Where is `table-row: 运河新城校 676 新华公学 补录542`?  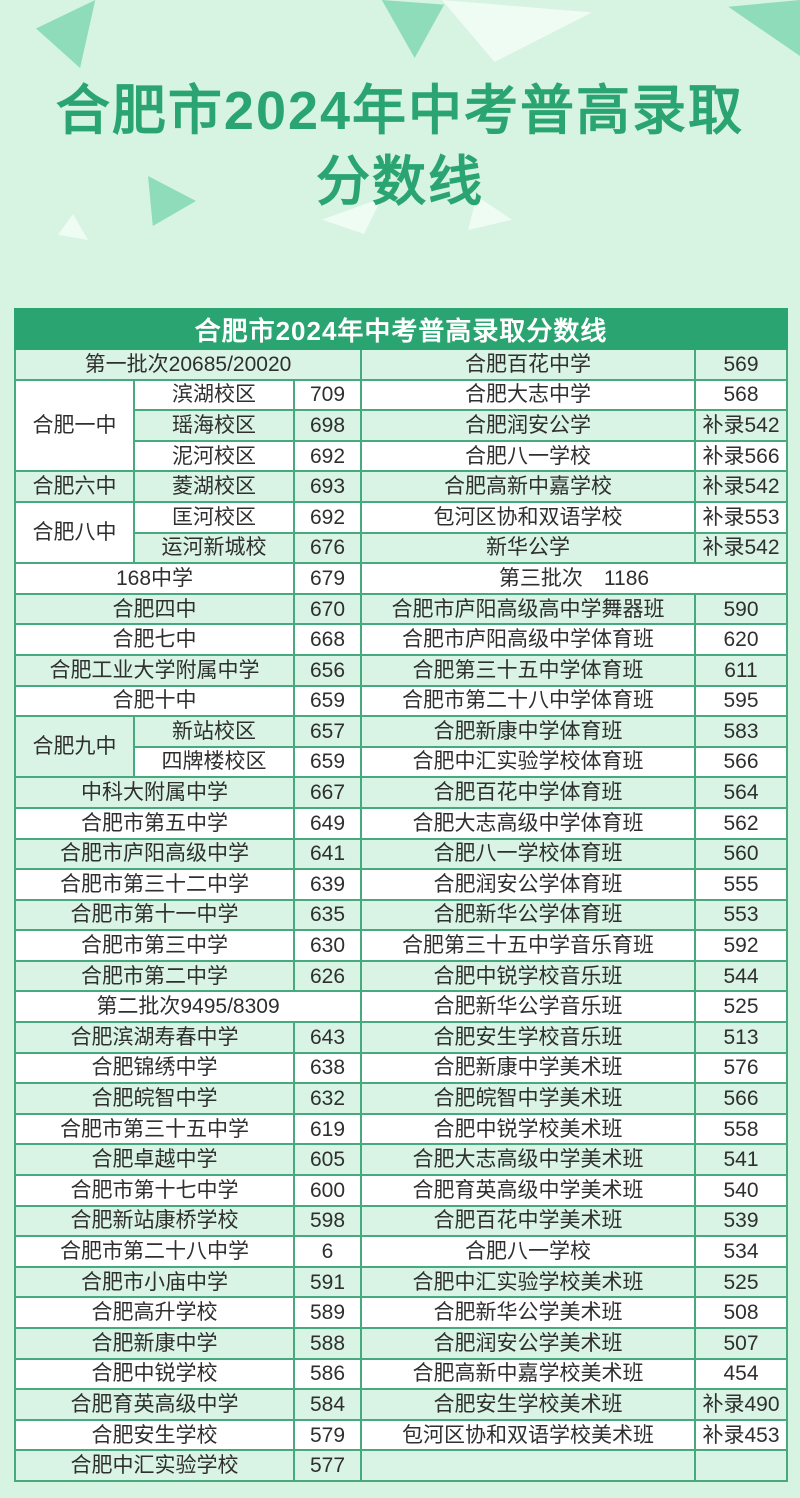 table-row: 运河新城校 676 新华公学 补录542 is located at coordinates (401, 548).